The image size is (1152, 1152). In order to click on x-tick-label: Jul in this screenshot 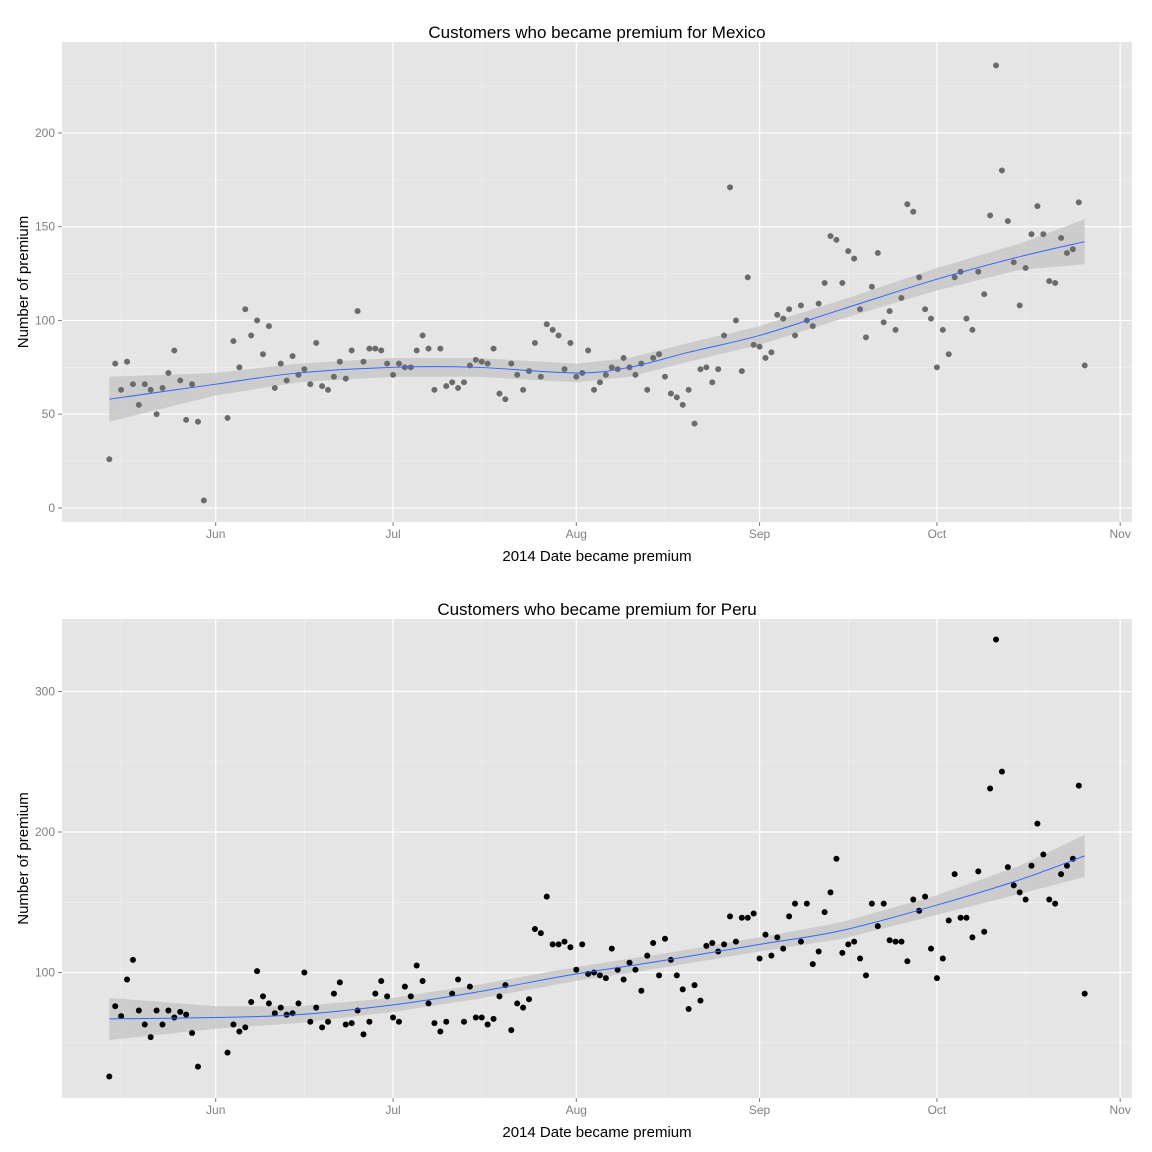, I will do `click(392, 1110)`.